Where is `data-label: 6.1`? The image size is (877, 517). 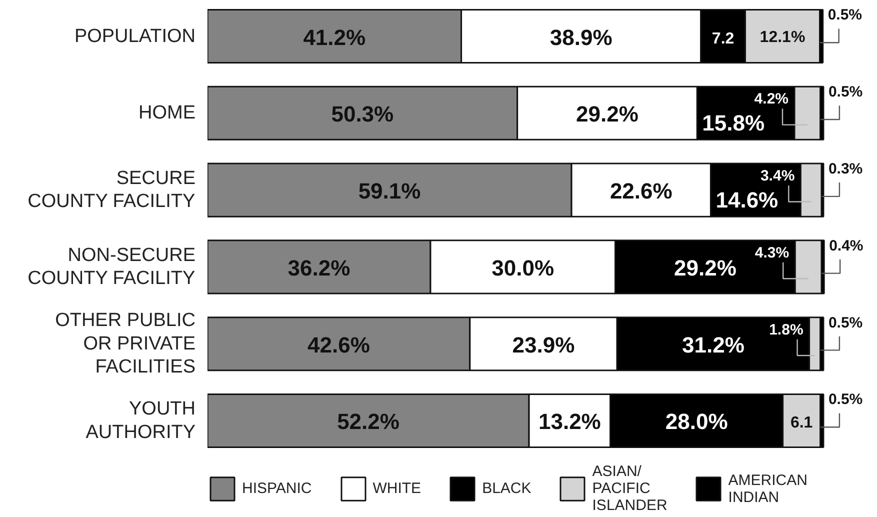 data-label: 6.1 is located at coordinates (801, 423).